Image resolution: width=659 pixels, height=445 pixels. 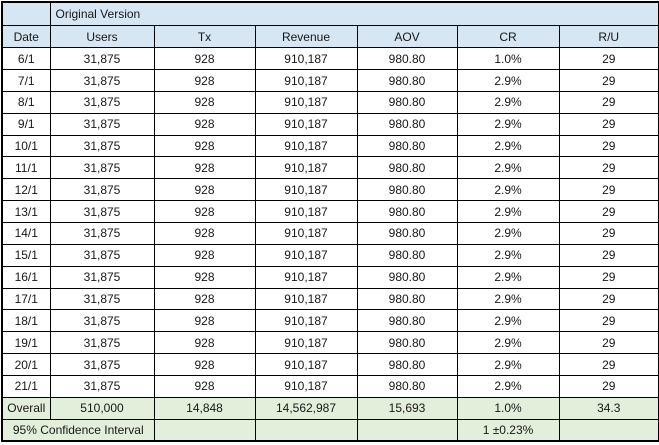 I want to click on column-header-tx: Tx, so click(x=204, y=37).